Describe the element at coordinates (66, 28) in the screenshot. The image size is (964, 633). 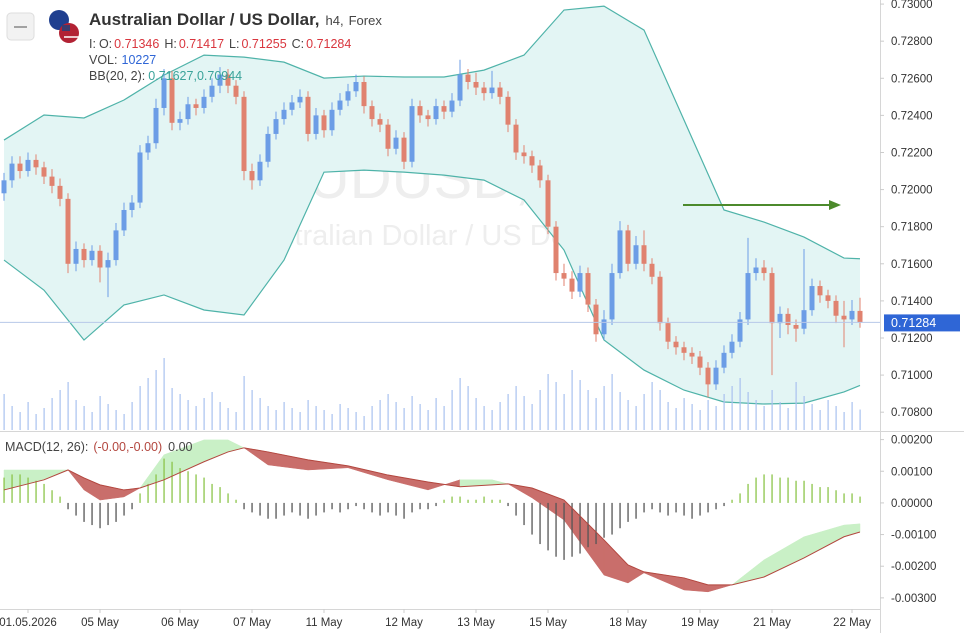
I see `flag-us-canton` at that location.